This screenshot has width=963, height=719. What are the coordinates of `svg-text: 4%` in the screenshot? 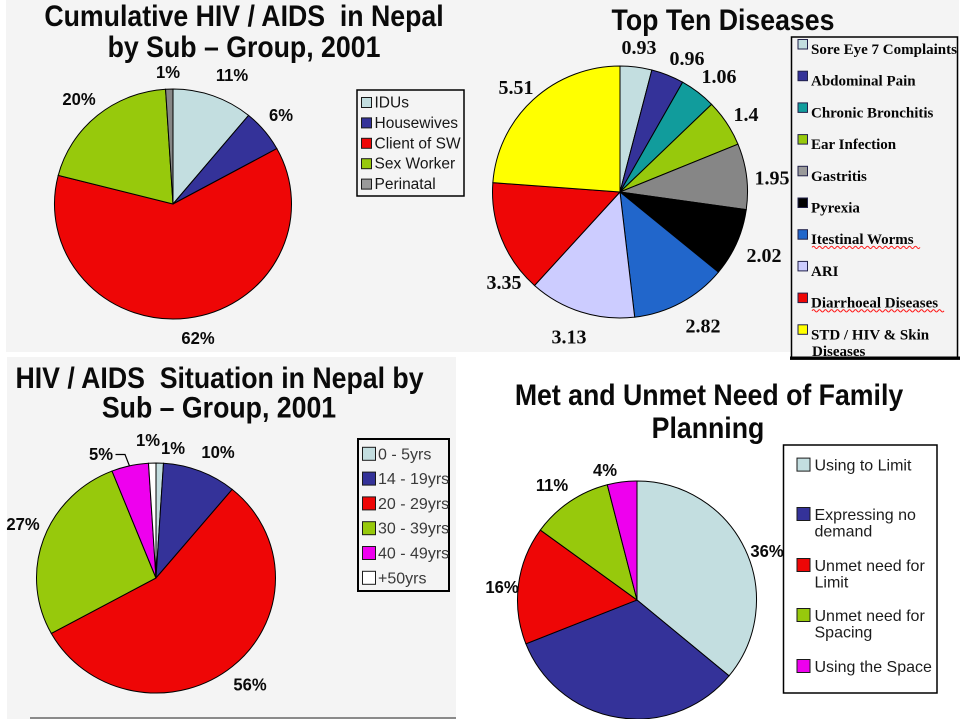 It's located at (605, 470).